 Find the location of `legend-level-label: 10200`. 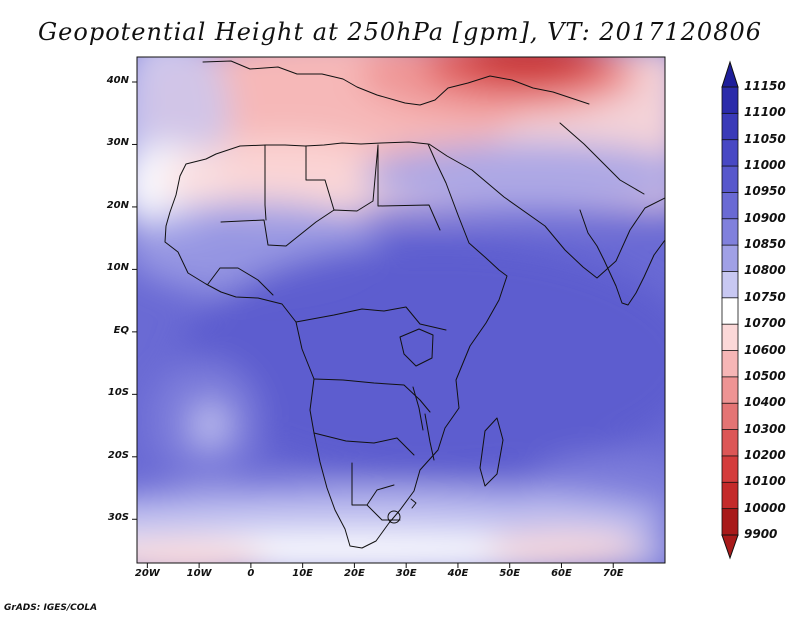

legend-level-label: 10200 is located at coordinates (765, 454).